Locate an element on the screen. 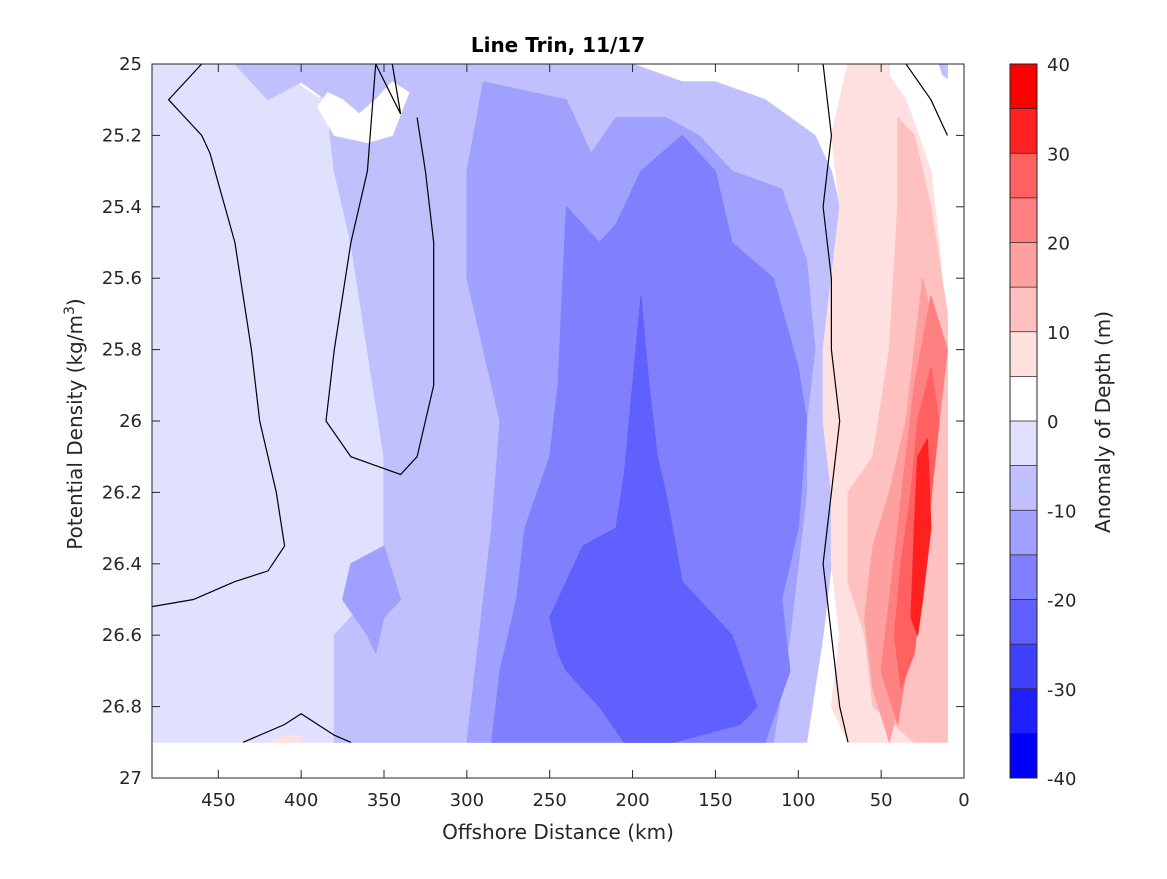  x-tick-label: 0 is located at coordinates (963, 800).